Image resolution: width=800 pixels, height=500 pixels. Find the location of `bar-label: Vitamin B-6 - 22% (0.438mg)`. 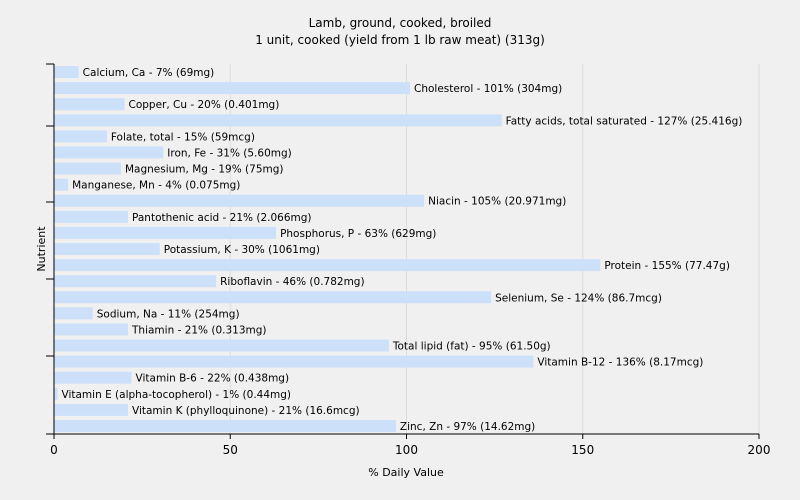

bar-label: Vitamin B-6 - 22% (0.438mg) is located at coordinates (213, 379).